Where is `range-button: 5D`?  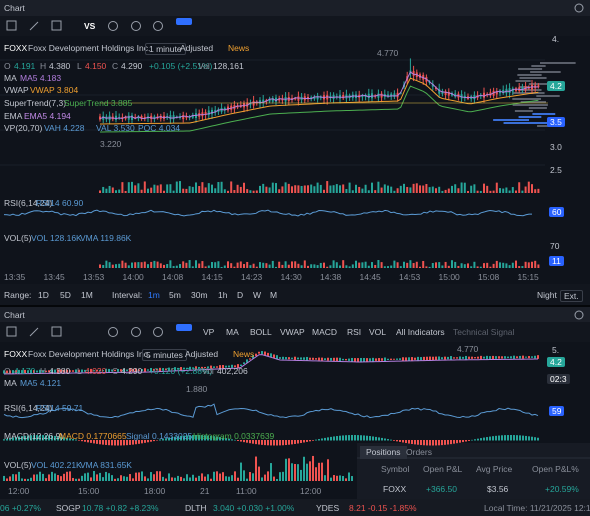
range-button: 5D is located at coordinates (65, 295).